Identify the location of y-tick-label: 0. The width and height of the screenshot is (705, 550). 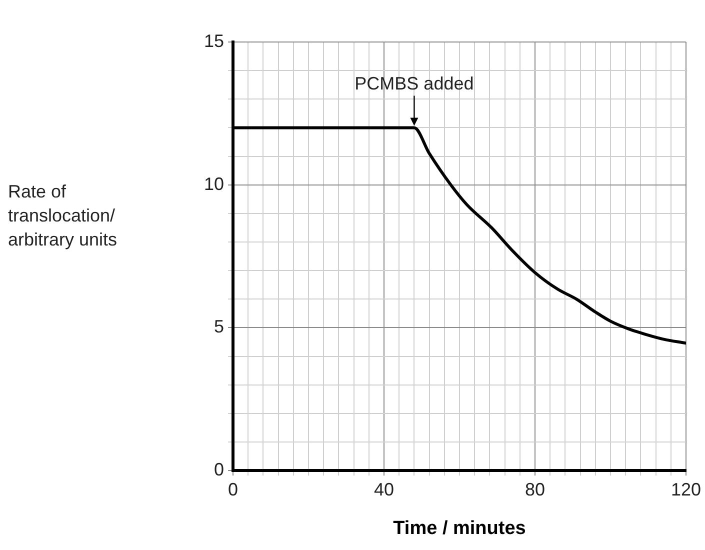
(219, 470).